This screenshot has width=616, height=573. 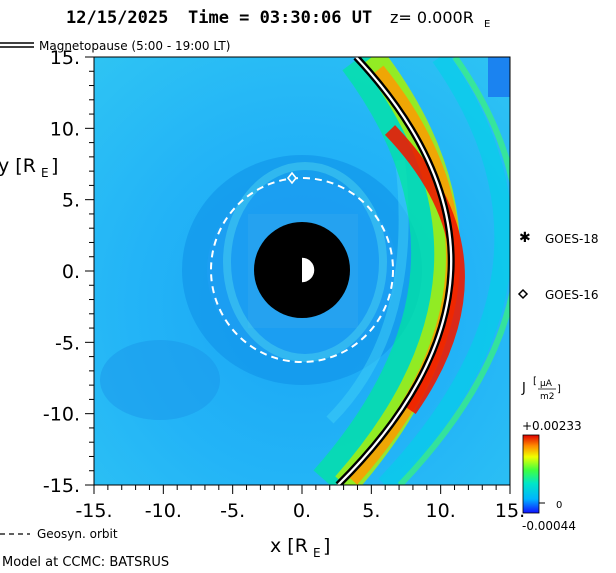 I want to click on cyan-shell, so click(x=305, y=262).